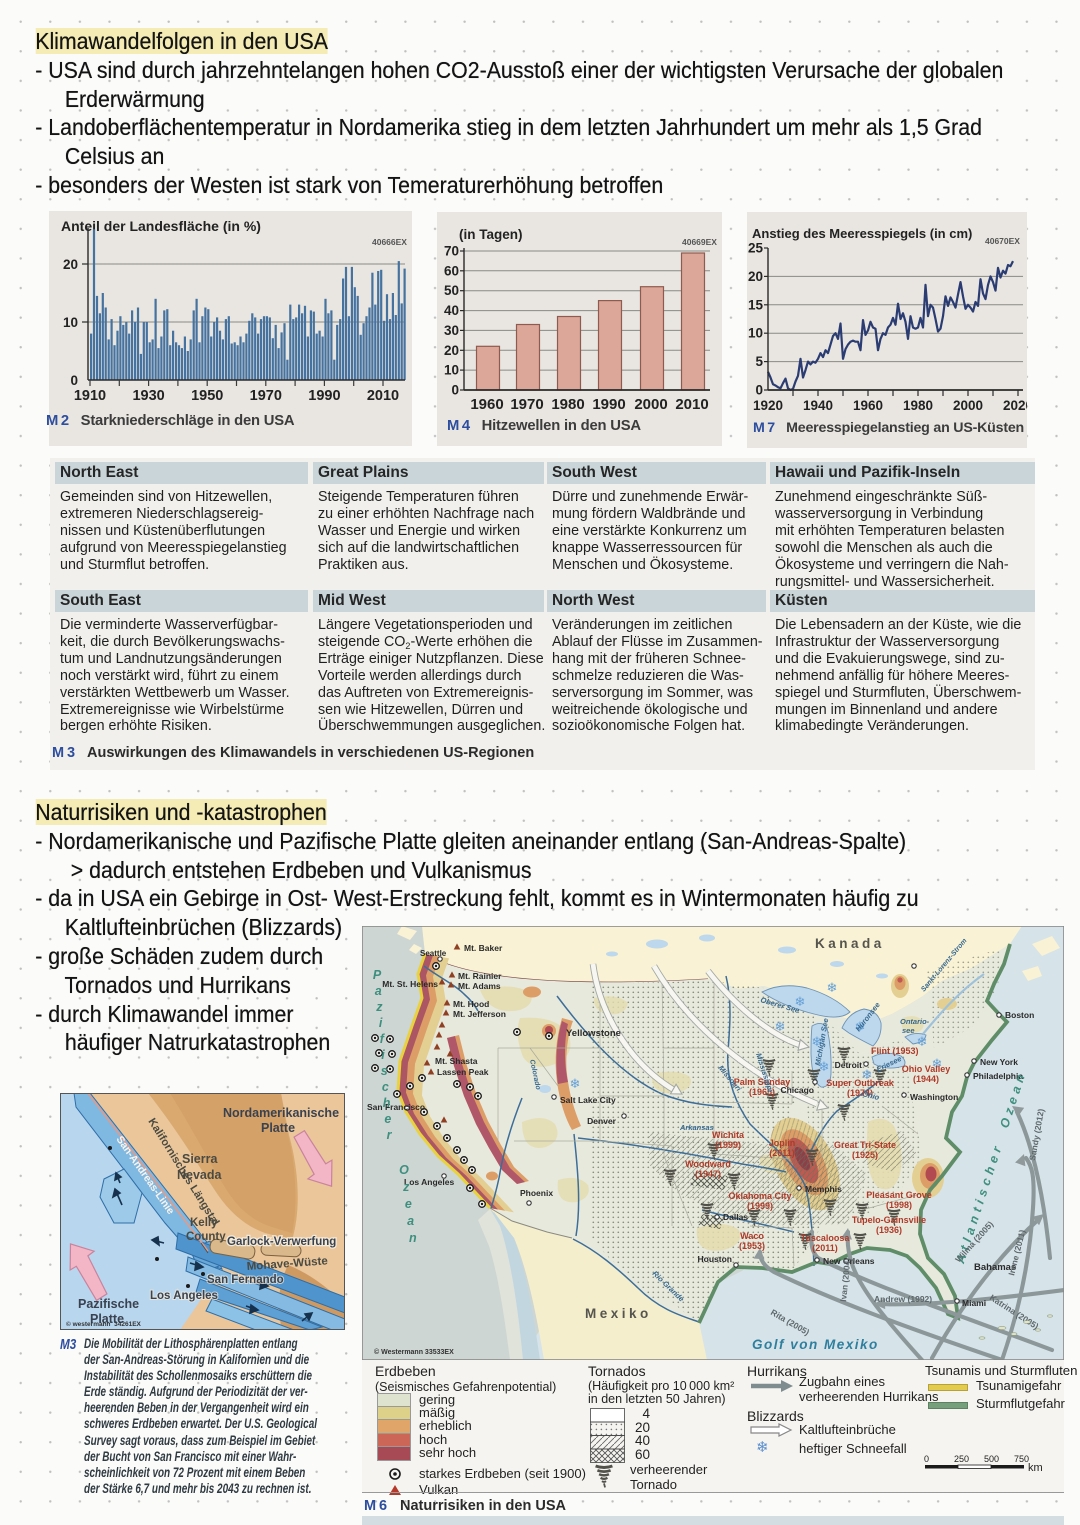  I want to click on svg-text: Nevada, so click(200, 1175).